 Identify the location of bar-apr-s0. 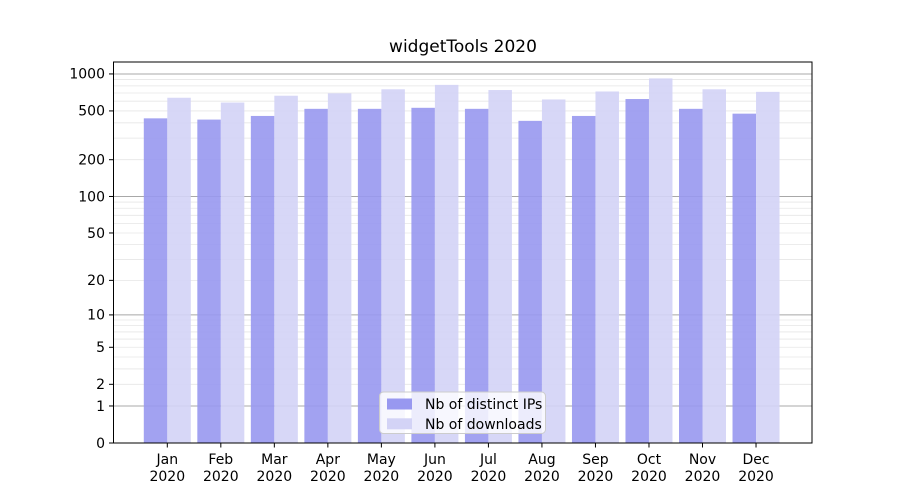
(316, 276).